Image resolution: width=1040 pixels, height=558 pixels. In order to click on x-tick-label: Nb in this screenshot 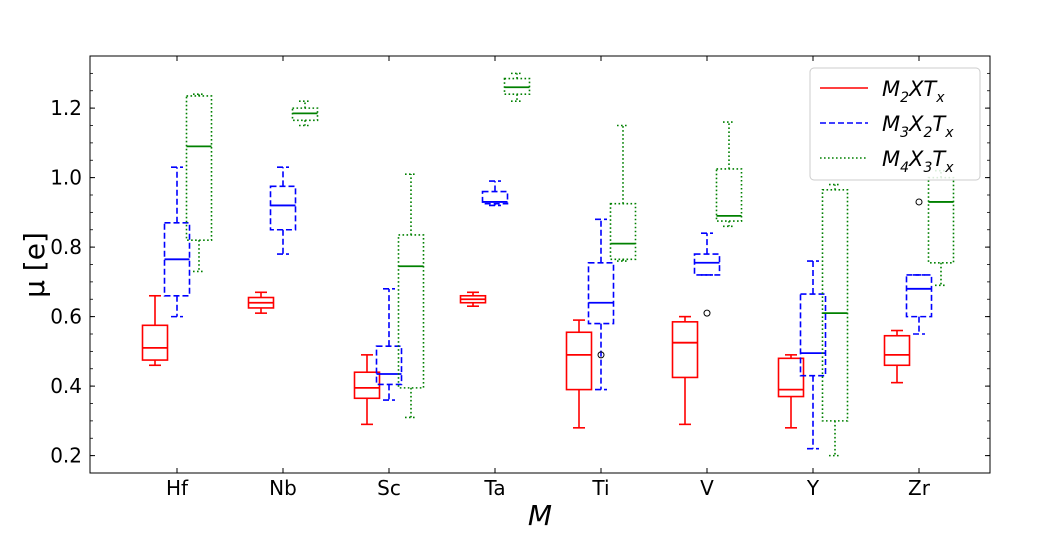, I will do `click(283, 488)`.